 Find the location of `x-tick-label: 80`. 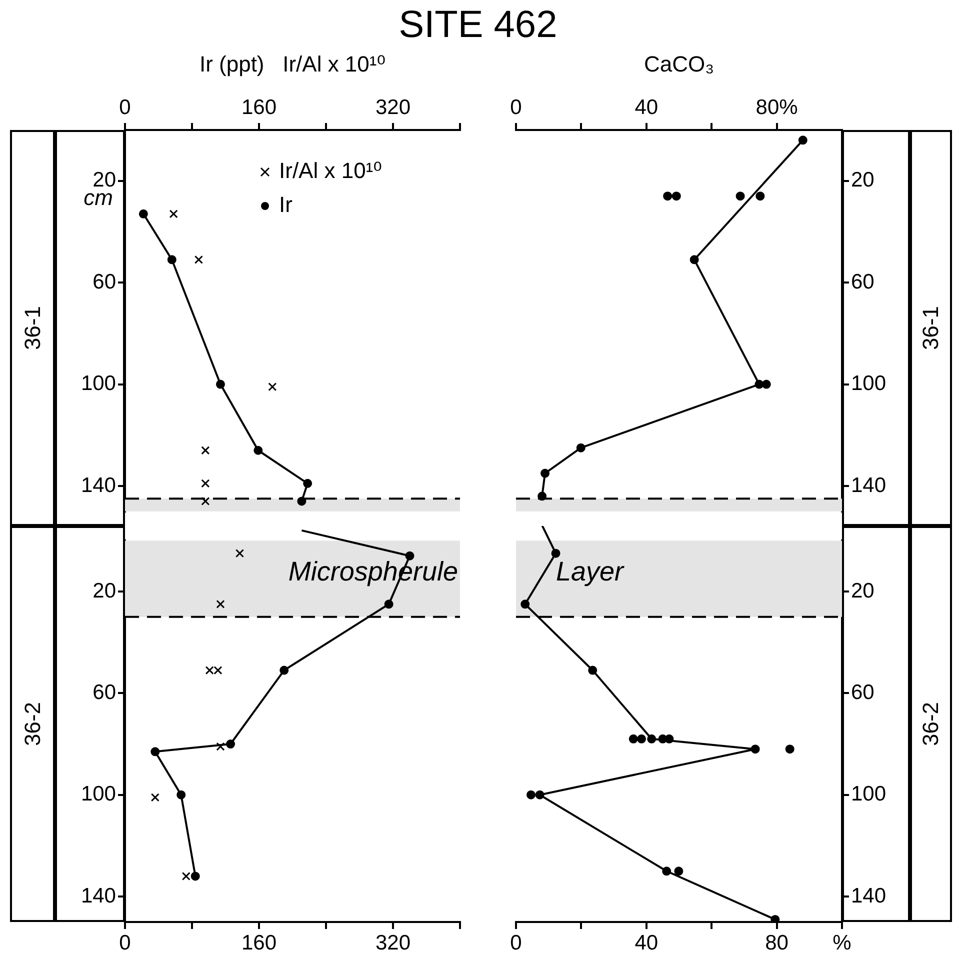

x-tick-label: 80 is located at coordinates (776, 942).